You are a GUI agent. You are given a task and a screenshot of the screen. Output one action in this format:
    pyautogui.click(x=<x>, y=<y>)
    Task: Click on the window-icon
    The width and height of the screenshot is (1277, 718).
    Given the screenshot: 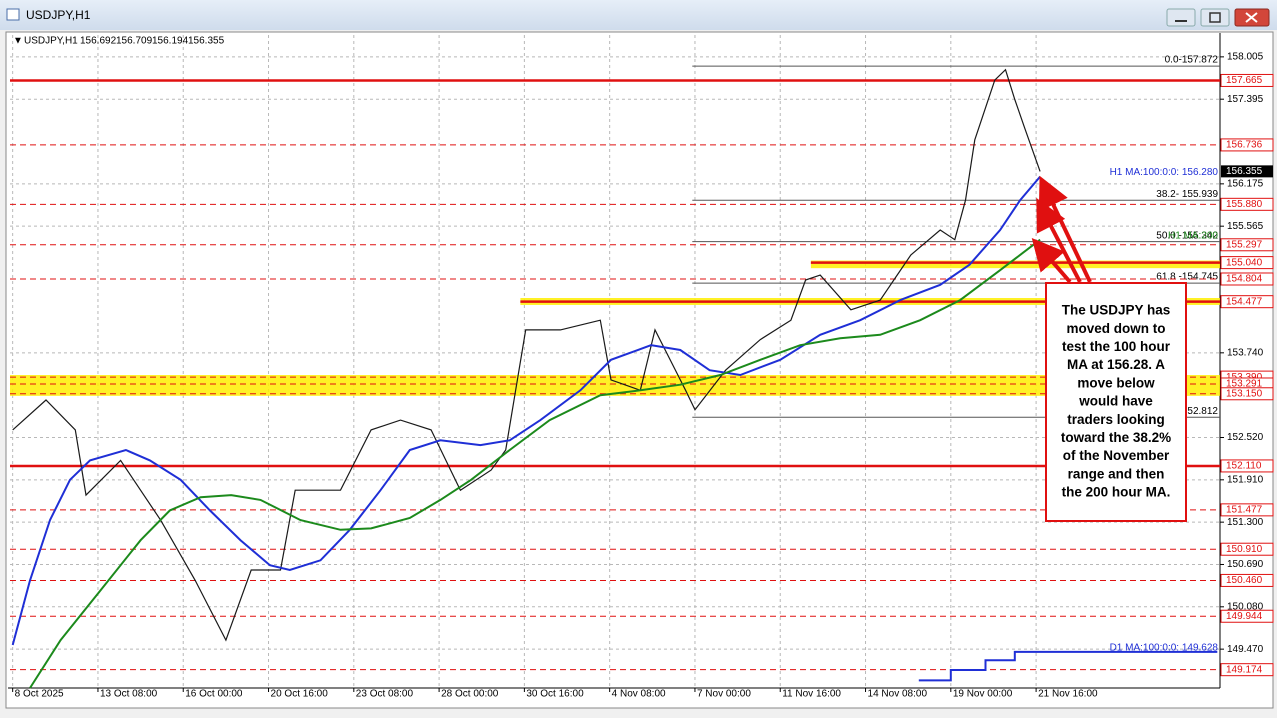 What is the action you would take?
    pyautogui.click(x=13, y=14)
    